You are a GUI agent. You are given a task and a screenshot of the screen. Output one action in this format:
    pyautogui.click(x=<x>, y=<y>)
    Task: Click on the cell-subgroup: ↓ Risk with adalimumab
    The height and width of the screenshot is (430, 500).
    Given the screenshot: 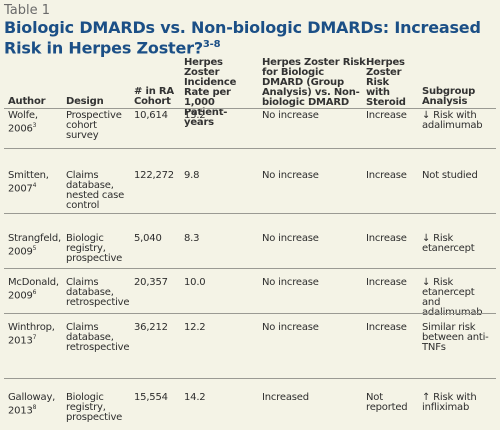 What is the action you would take?
    pyautogui.click(x=452, y=120)
    